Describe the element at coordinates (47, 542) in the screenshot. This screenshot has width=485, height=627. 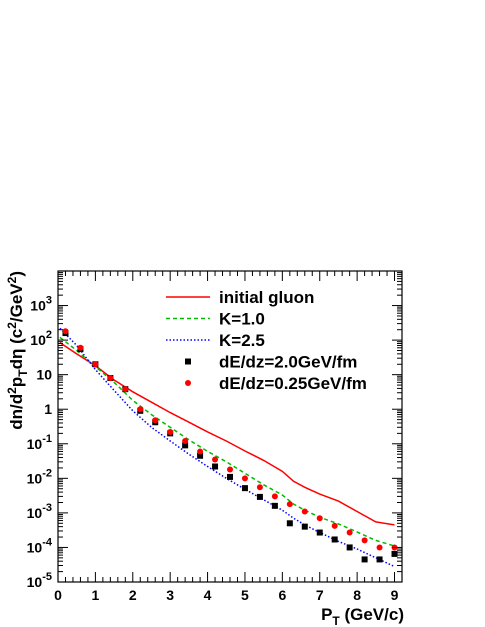
I see `y-tick-label-exp-1: -4` at that location.